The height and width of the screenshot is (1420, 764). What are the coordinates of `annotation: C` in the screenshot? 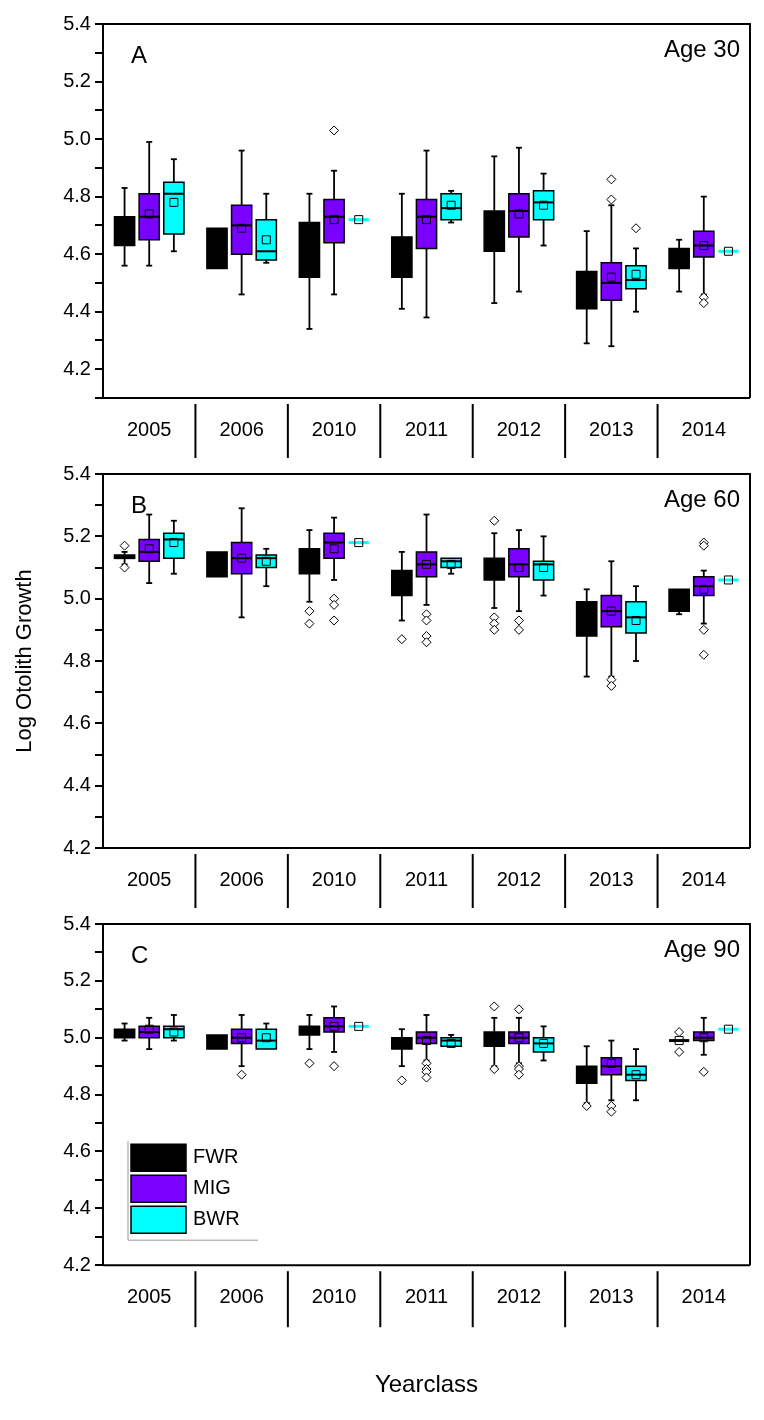 It's located at (140, 954).